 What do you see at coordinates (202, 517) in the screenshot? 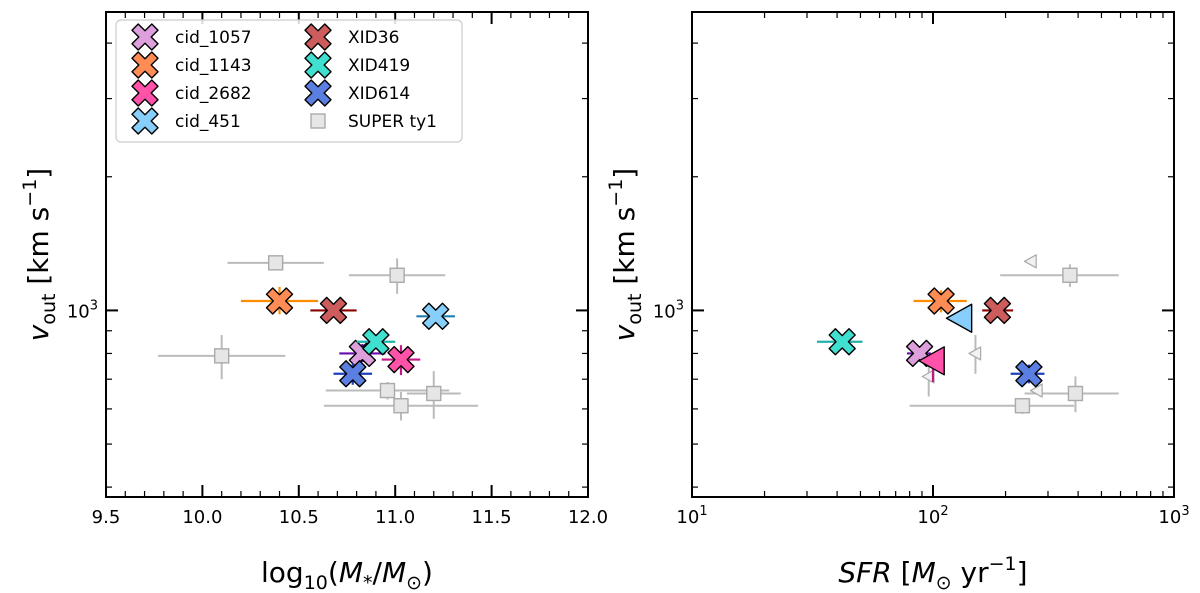
I see `left-x-tick-label: 10.0` at bounding box center [202, 517].